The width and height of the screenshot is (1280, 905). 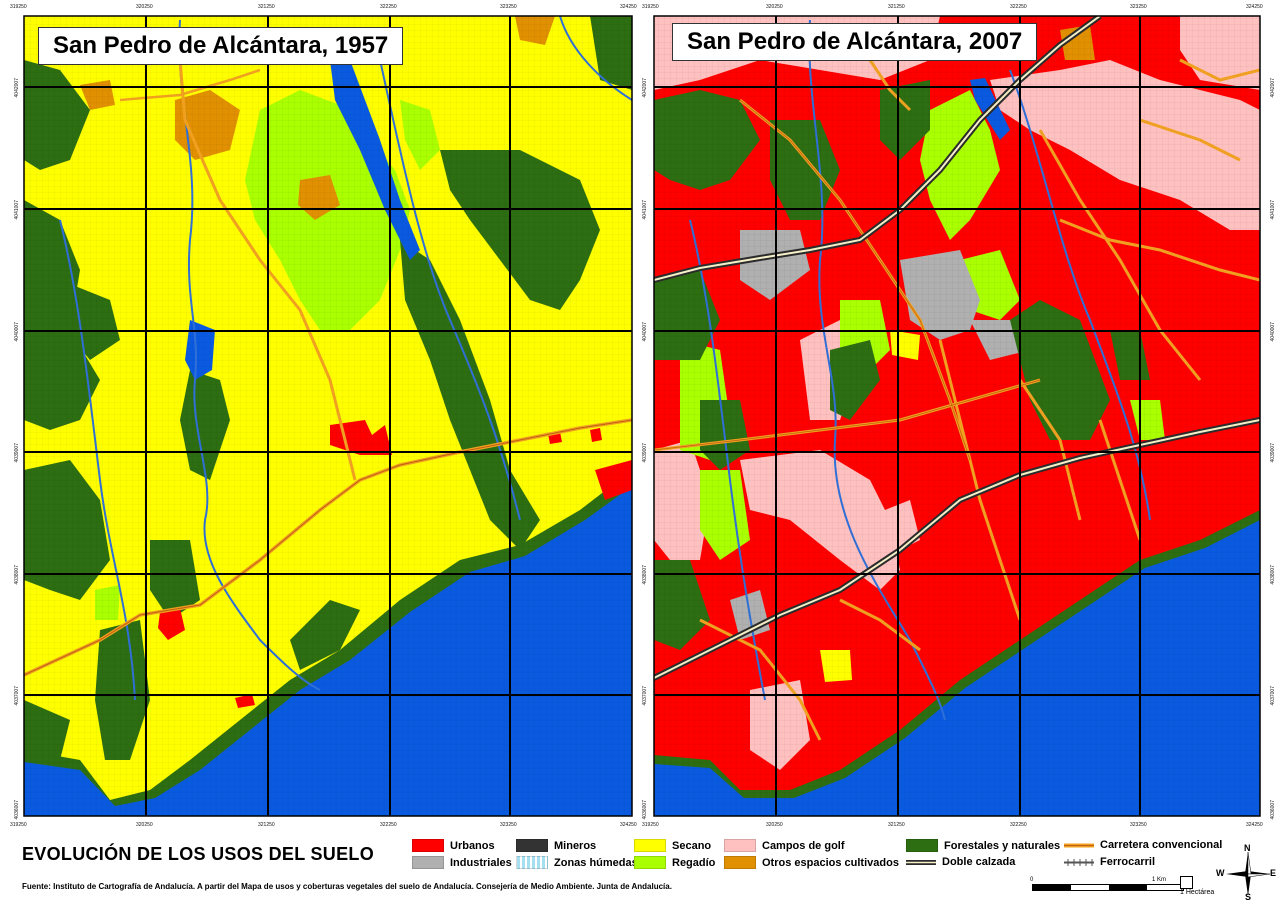 What do you see at coordinates (1273, 873) in the screenshot?
I see `compass-e: E` at bounding box center [1273, 873].